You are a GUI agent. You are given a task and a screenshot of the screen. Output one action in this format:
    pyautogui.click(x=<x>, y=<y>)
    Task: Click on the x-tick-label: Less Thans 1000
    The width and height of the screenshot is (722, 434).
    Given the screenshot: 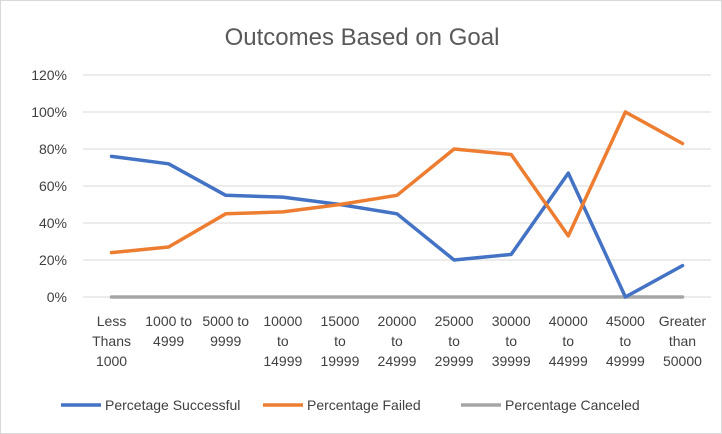 What is the action you would take?
    pyautogui.click(x=111, y=341)
    